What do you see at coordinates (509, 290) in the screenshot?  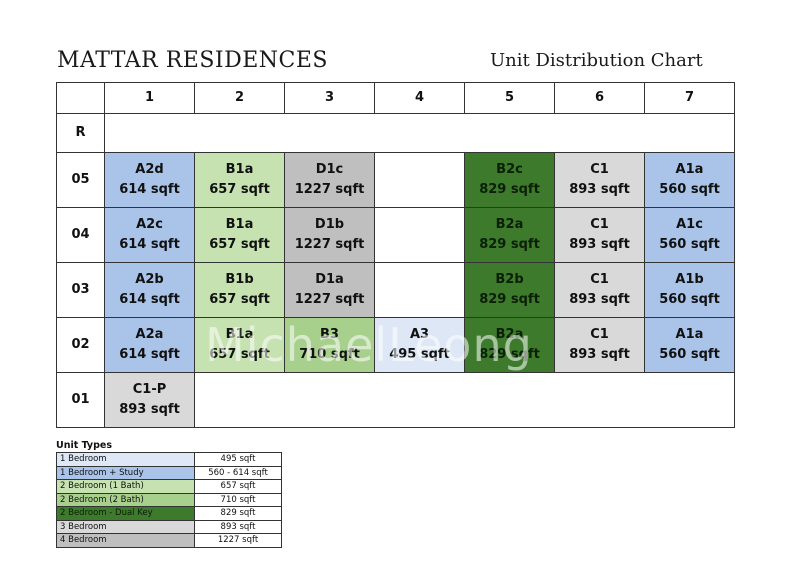 I see `unit-cell: B2b 829 sqft` at bounding box center [509, 290].